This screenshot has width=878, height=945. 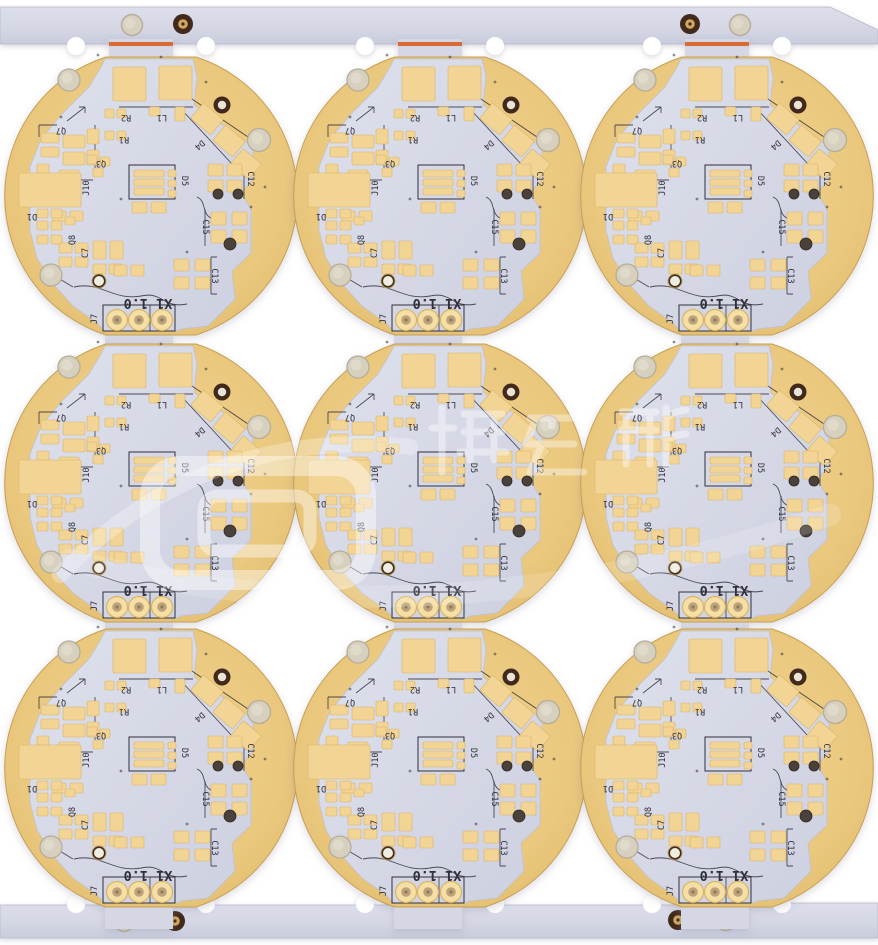 What do you see at coordinates (99, 853) in the screenshot?
I see `small-ring-hole` at bounding box center [99, 853].